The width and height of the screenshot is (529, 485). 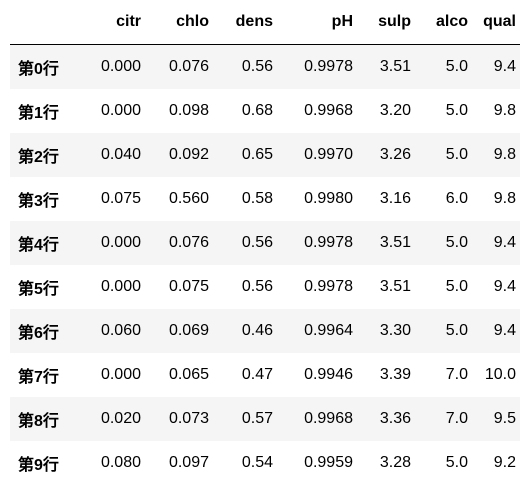 What do you see at coordinates (188, 110) in the screenshot?
I see `cell-chlo: 0.098` at bounding box center [188, 110].